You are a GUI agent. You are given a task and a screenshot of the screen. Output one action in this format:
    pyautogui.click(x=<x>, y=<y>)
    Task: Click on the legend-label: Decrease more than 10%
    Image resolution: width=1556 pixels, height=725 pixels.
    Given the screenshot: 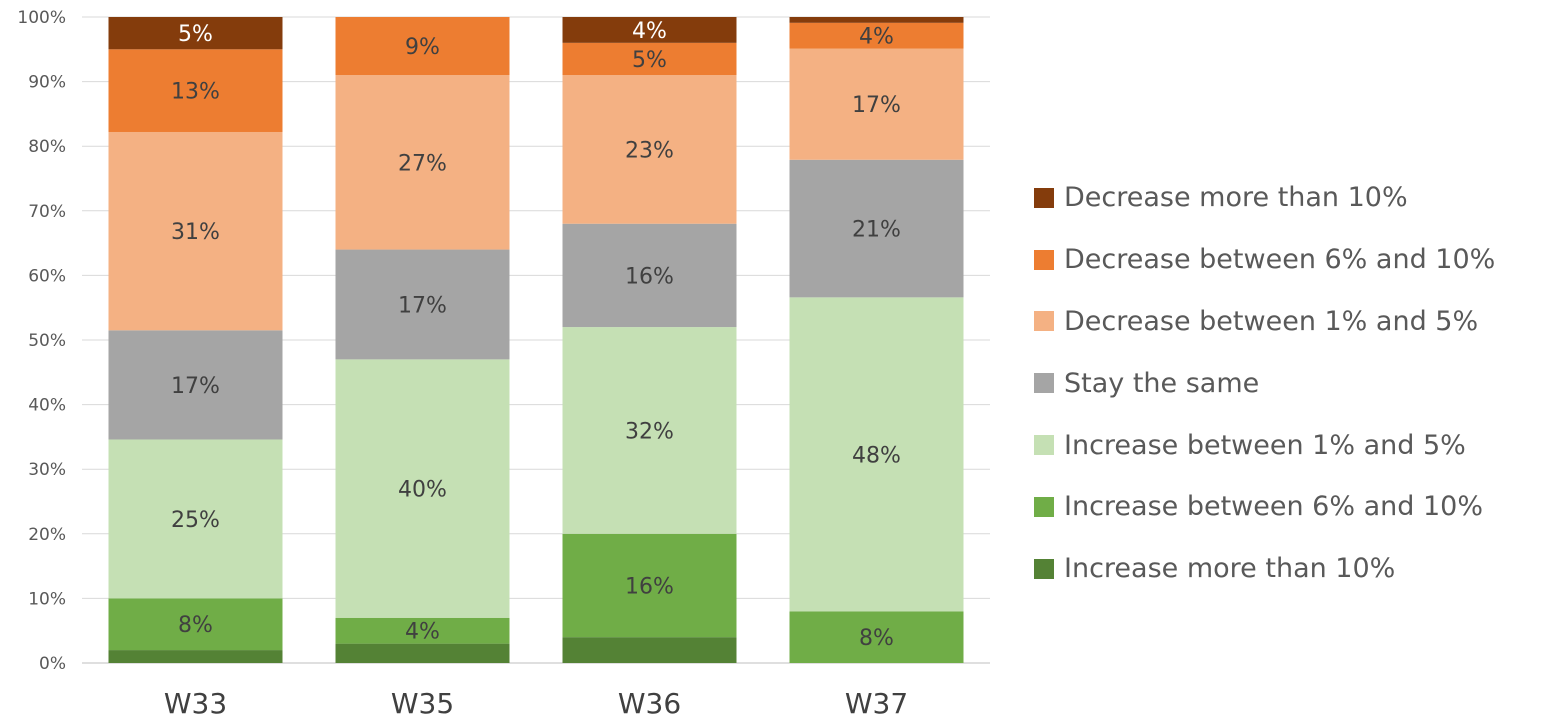 What is the action you would take?
    pyautogui.click(x=1236, y=198)
    